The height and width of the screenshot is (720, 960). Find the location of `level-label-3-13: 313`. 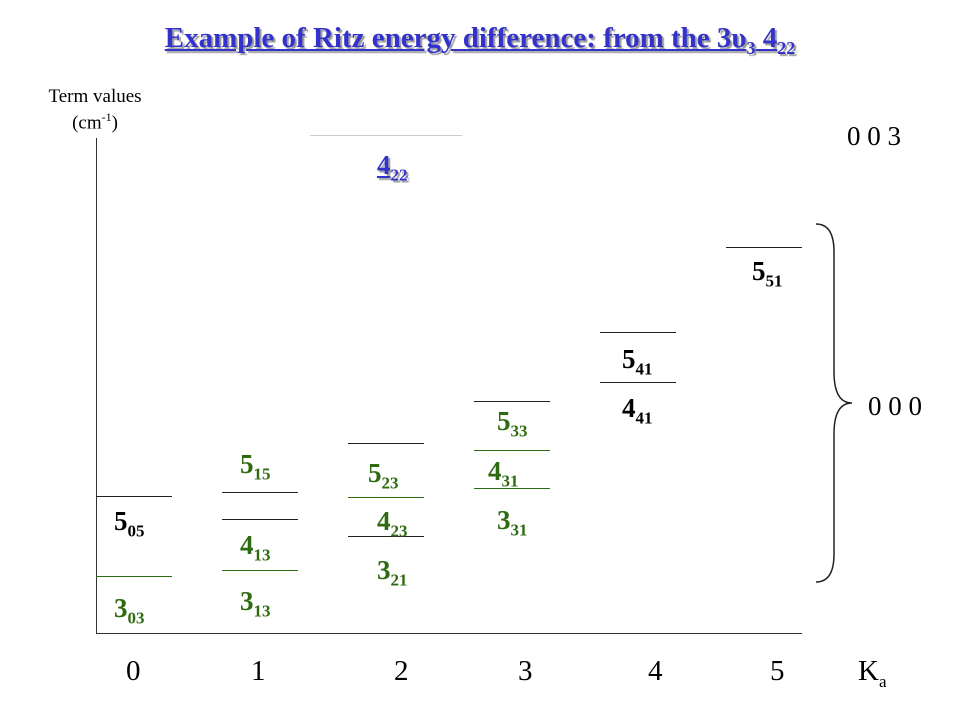

level-label-3-13: 313 is located at coordinates (255, 603).